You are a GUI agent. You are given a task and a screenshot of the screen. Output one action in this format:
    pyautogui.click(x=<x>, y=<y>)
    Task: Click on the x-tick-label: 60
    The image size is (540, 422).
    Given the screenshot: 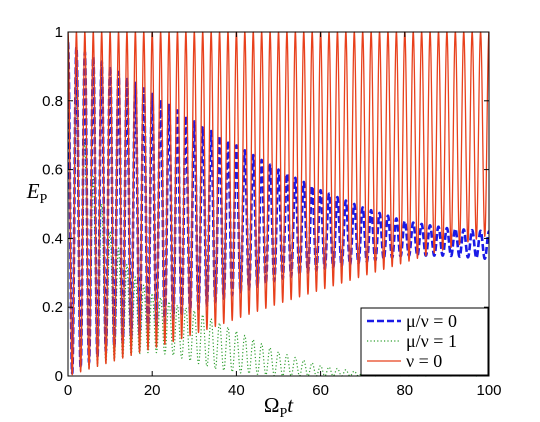 What is the action you would take?
    pyautogui.click(x=320, y=390)
    